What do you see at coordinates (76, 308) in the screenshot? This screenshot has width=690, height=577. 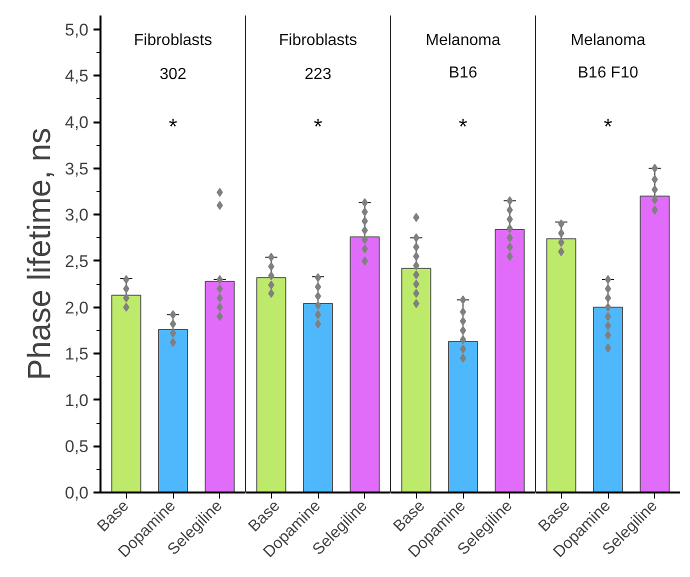 I see `y-tick-label: 2,0` at bounding box center [76, 308].